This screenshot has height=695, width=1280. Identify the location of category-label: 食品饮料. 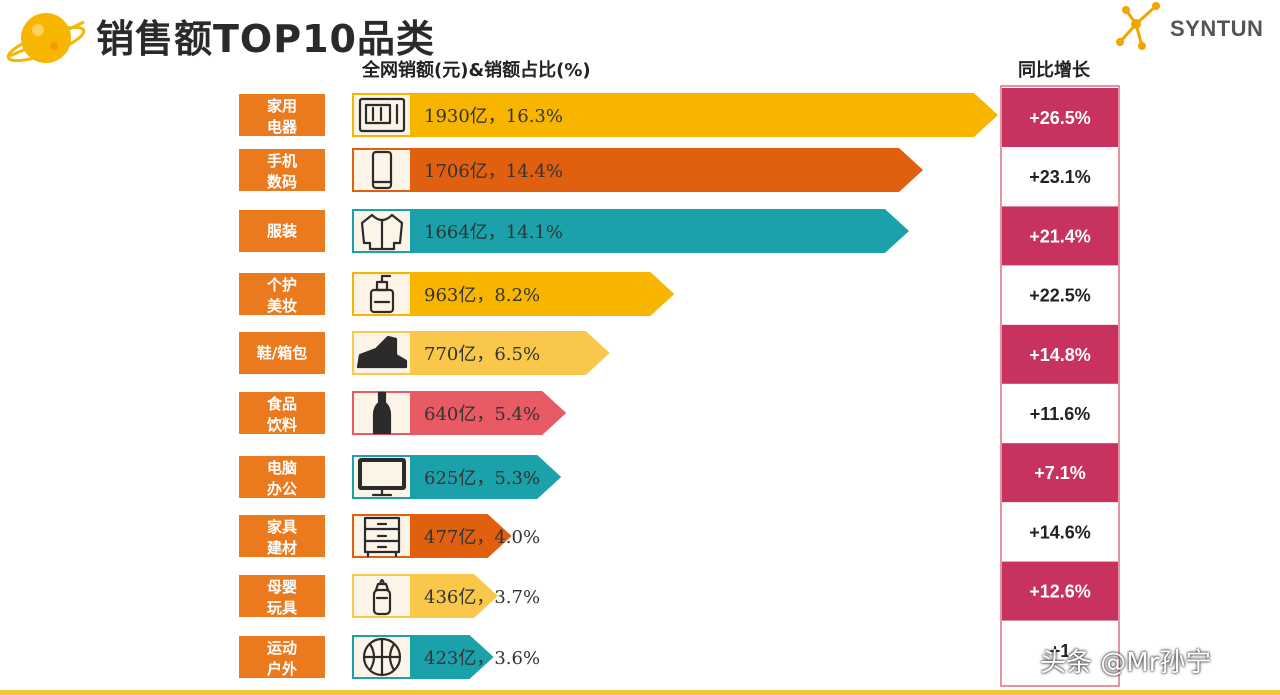
(281, 414).